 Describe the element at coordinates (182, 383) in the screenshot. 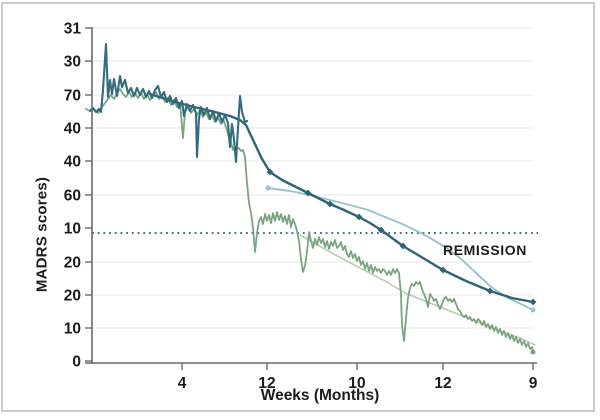

I see `x-tick-label: 4` at that location.